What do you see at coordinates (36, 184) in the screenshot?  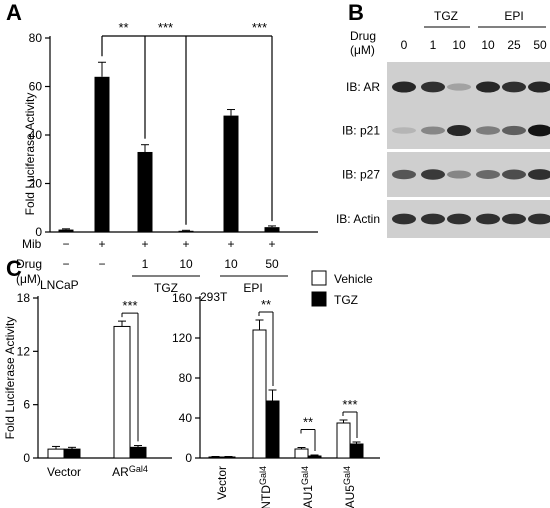 I see `panel-a-ytick-label: 20` at bounding box center [36, 184].